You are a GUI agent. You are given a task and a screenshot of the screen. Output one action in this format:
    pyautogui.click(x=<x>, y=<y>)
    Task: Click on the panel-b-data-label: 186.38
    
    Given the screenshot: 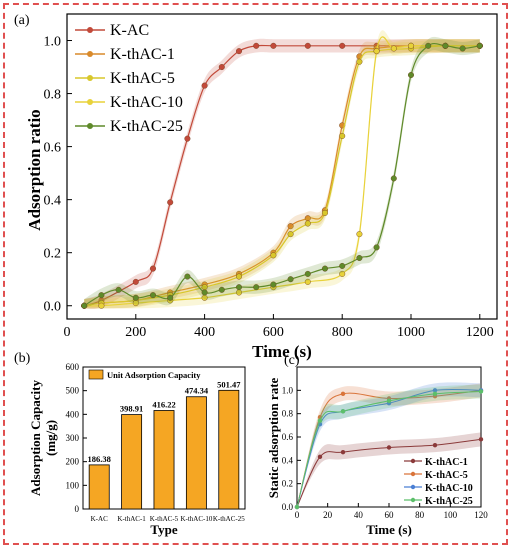 What is the action you would take?
    pyautogui.click(x=99, y=459)
    